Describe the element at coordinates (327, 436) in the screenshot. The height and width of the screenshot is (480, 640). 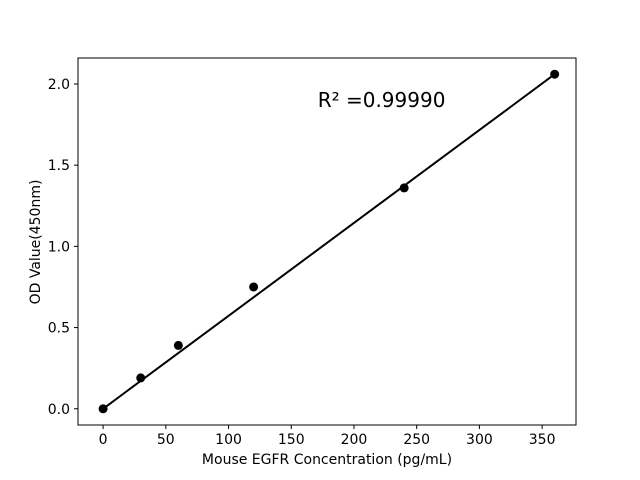
I see `x-axis-ticks: 0 50 100 150 200 250 300 350` at that location.